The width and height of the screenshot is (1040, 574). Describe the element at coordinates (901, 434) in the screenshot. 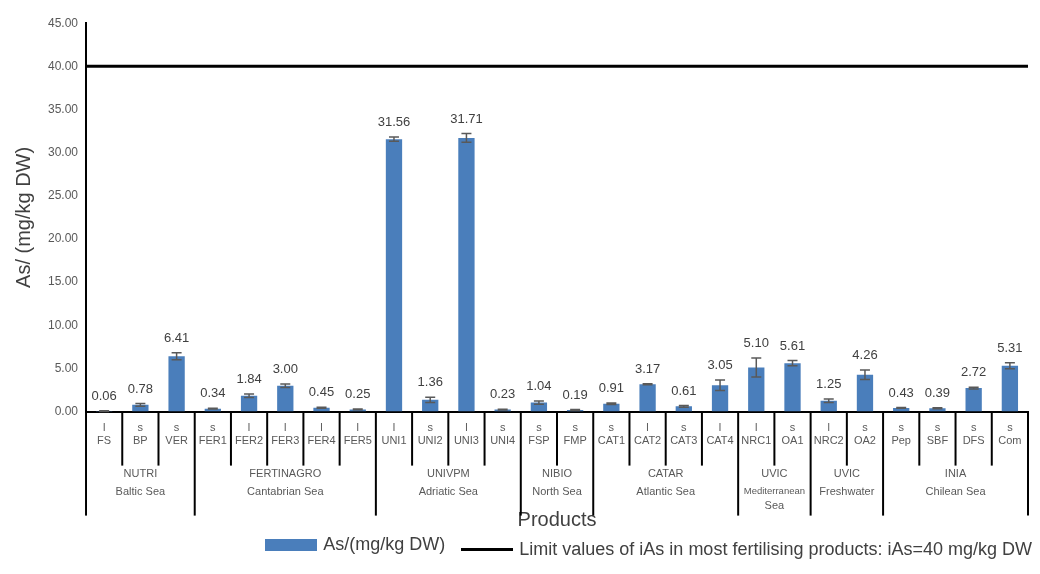

I see `x-tick-label: s Pep` at that location.